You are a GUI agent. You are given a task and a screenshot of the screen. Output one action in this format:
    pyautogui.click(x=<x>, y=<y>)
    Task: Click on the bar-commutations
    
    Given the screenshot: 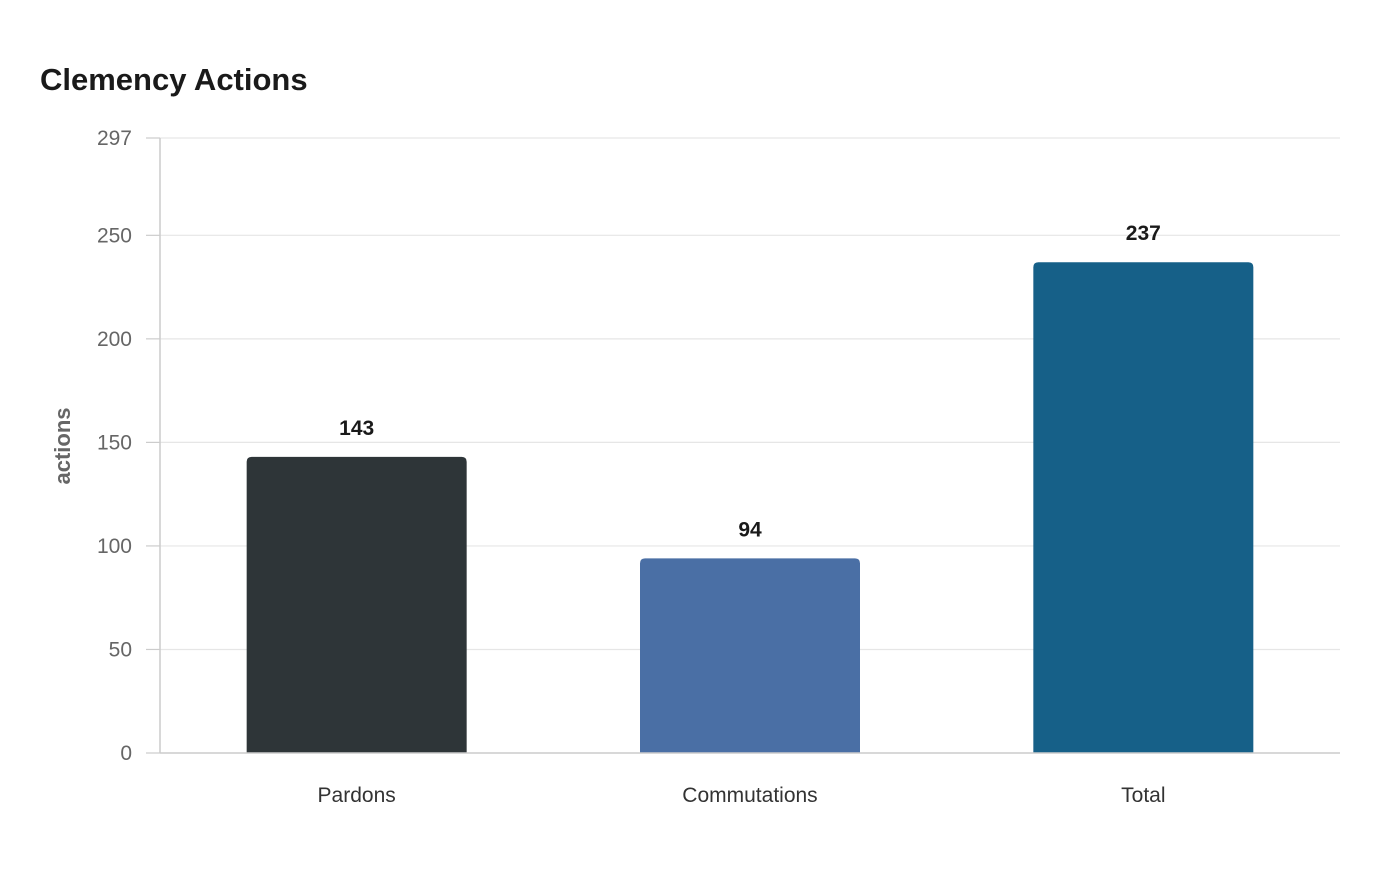 What is the action you would take?
    pyautogui.click(x=750, y=655)
    